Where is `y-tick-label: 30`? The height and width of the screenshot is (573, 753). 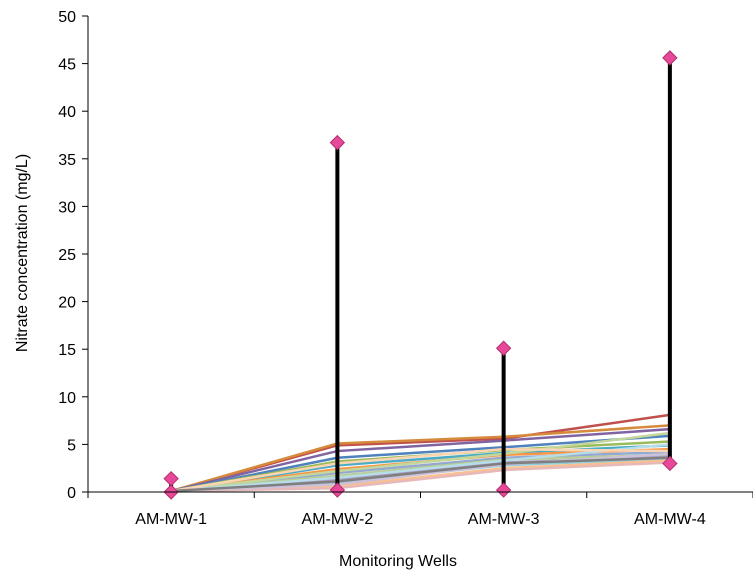
y-tick-label: 30 is located at coordinates (67, 207).